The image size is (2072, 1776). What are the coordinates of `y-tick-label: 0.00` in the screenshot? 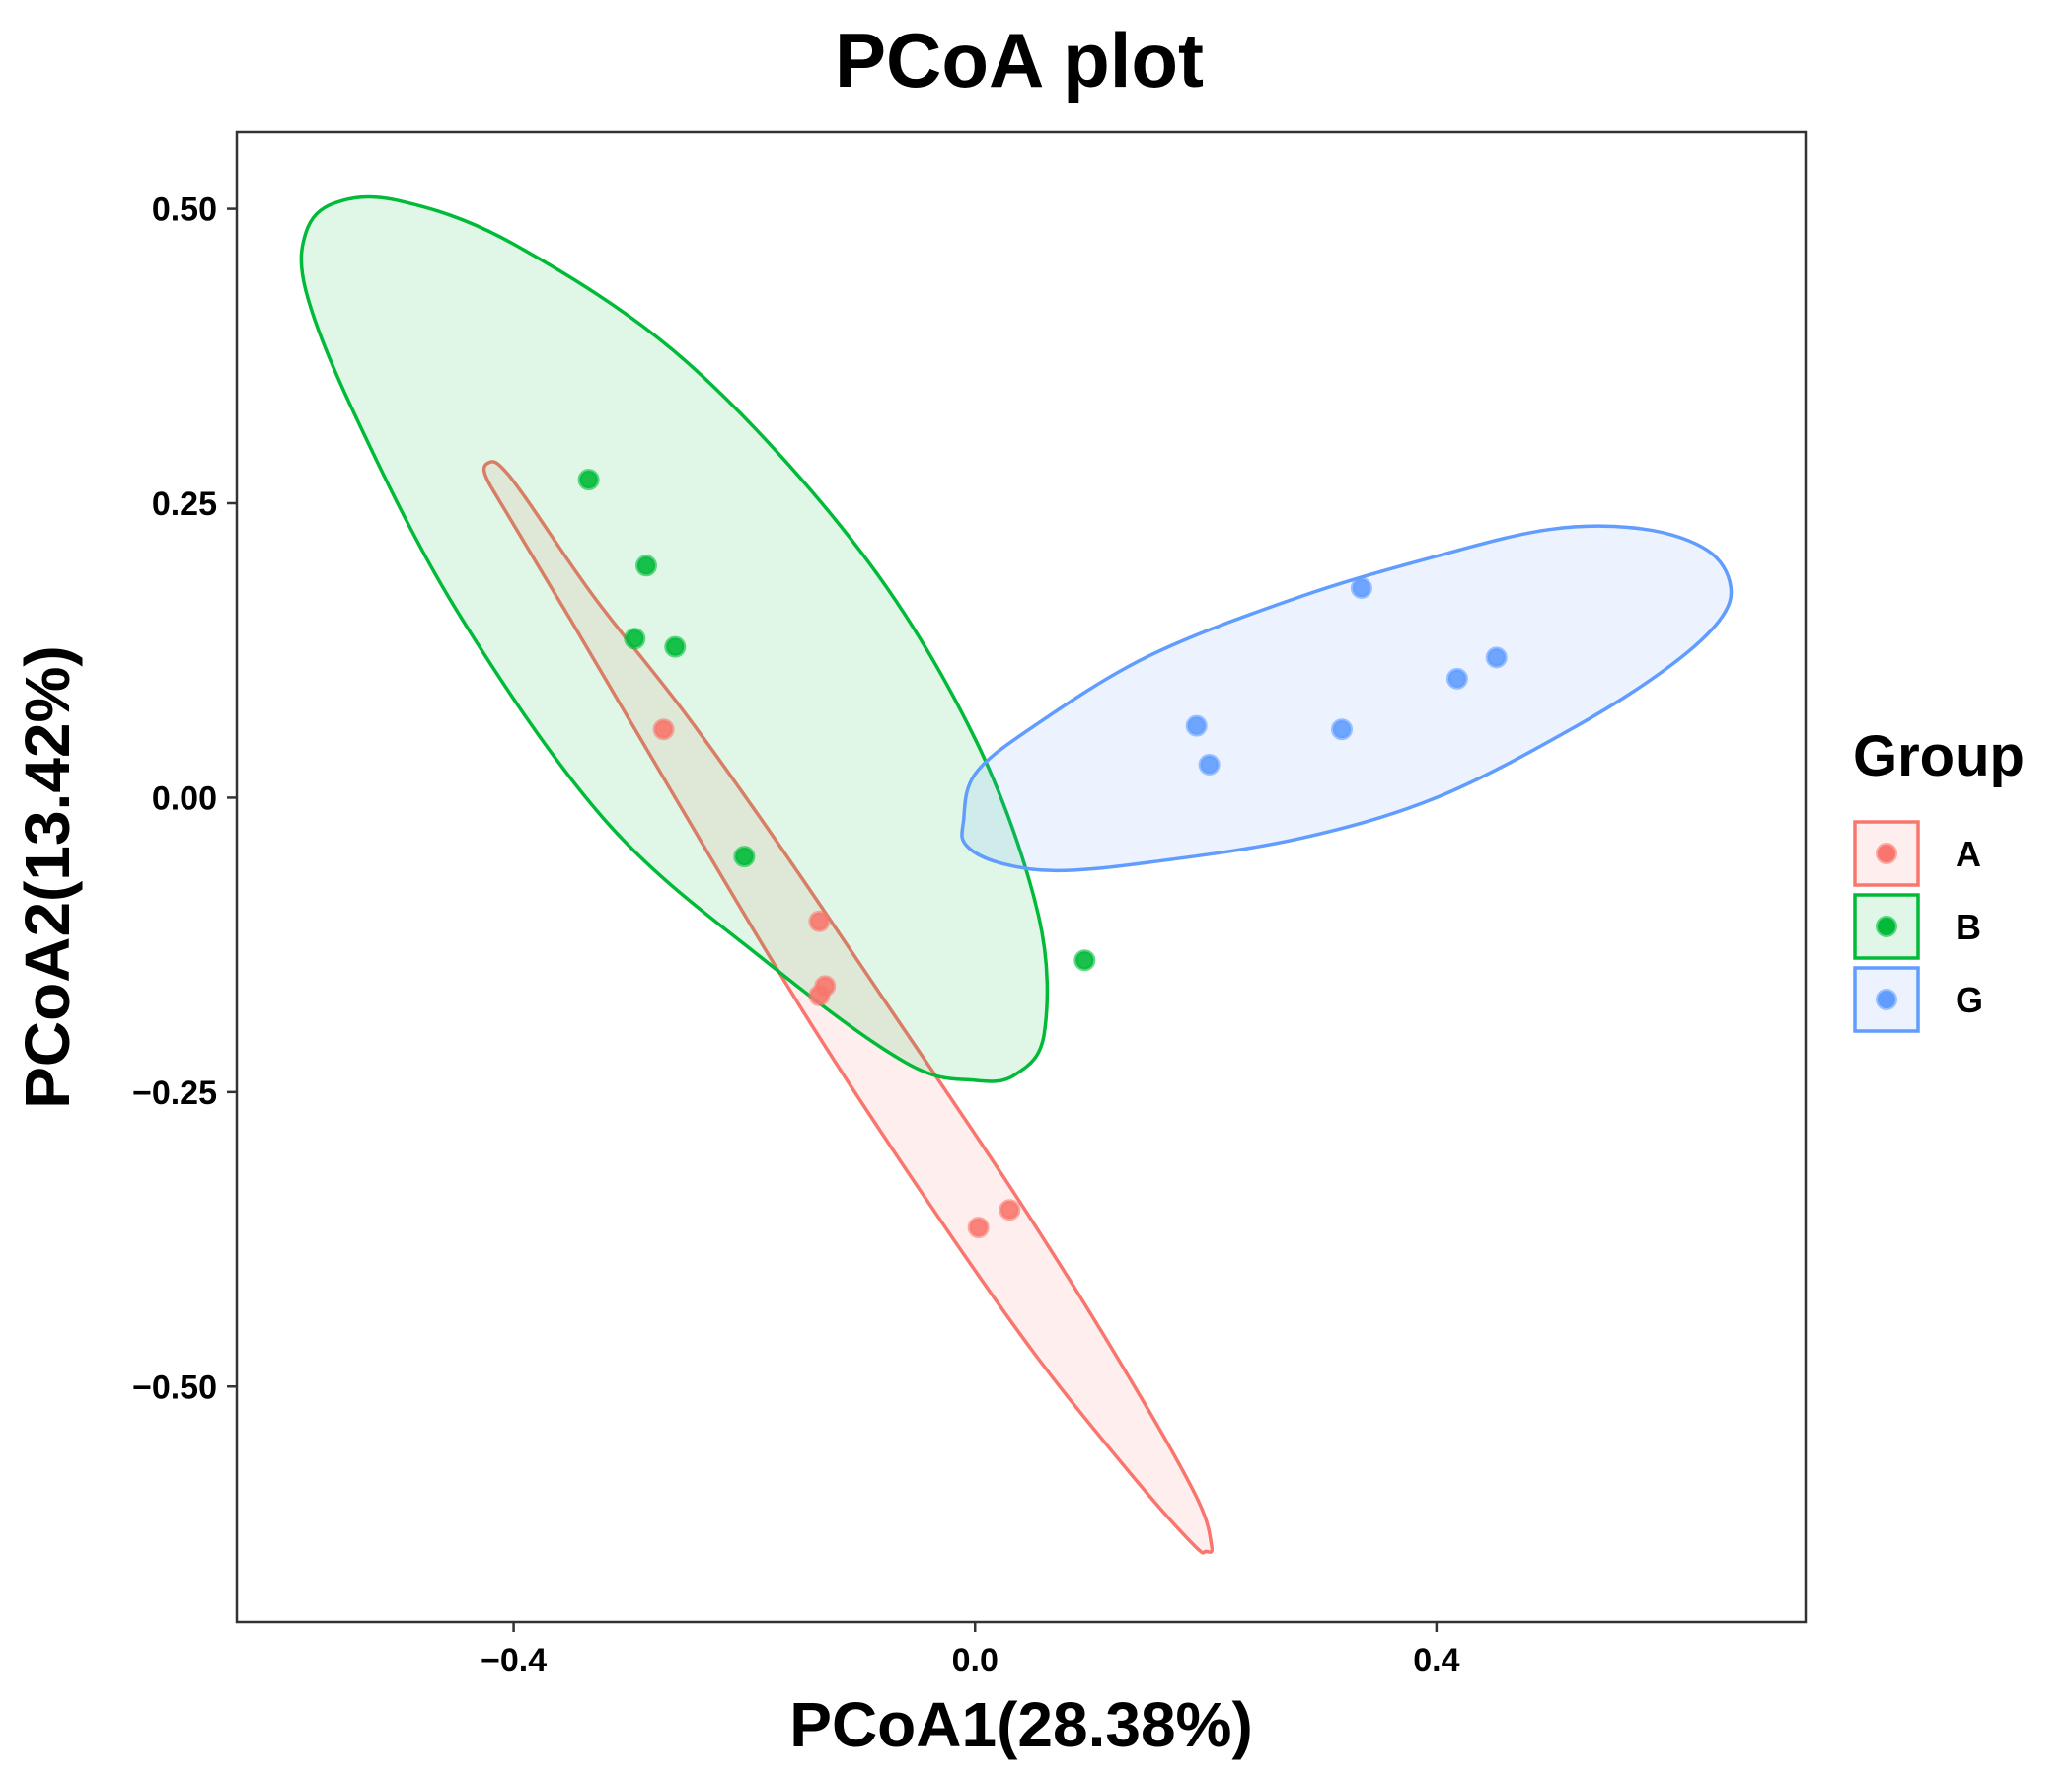 It's located at (185, 798).